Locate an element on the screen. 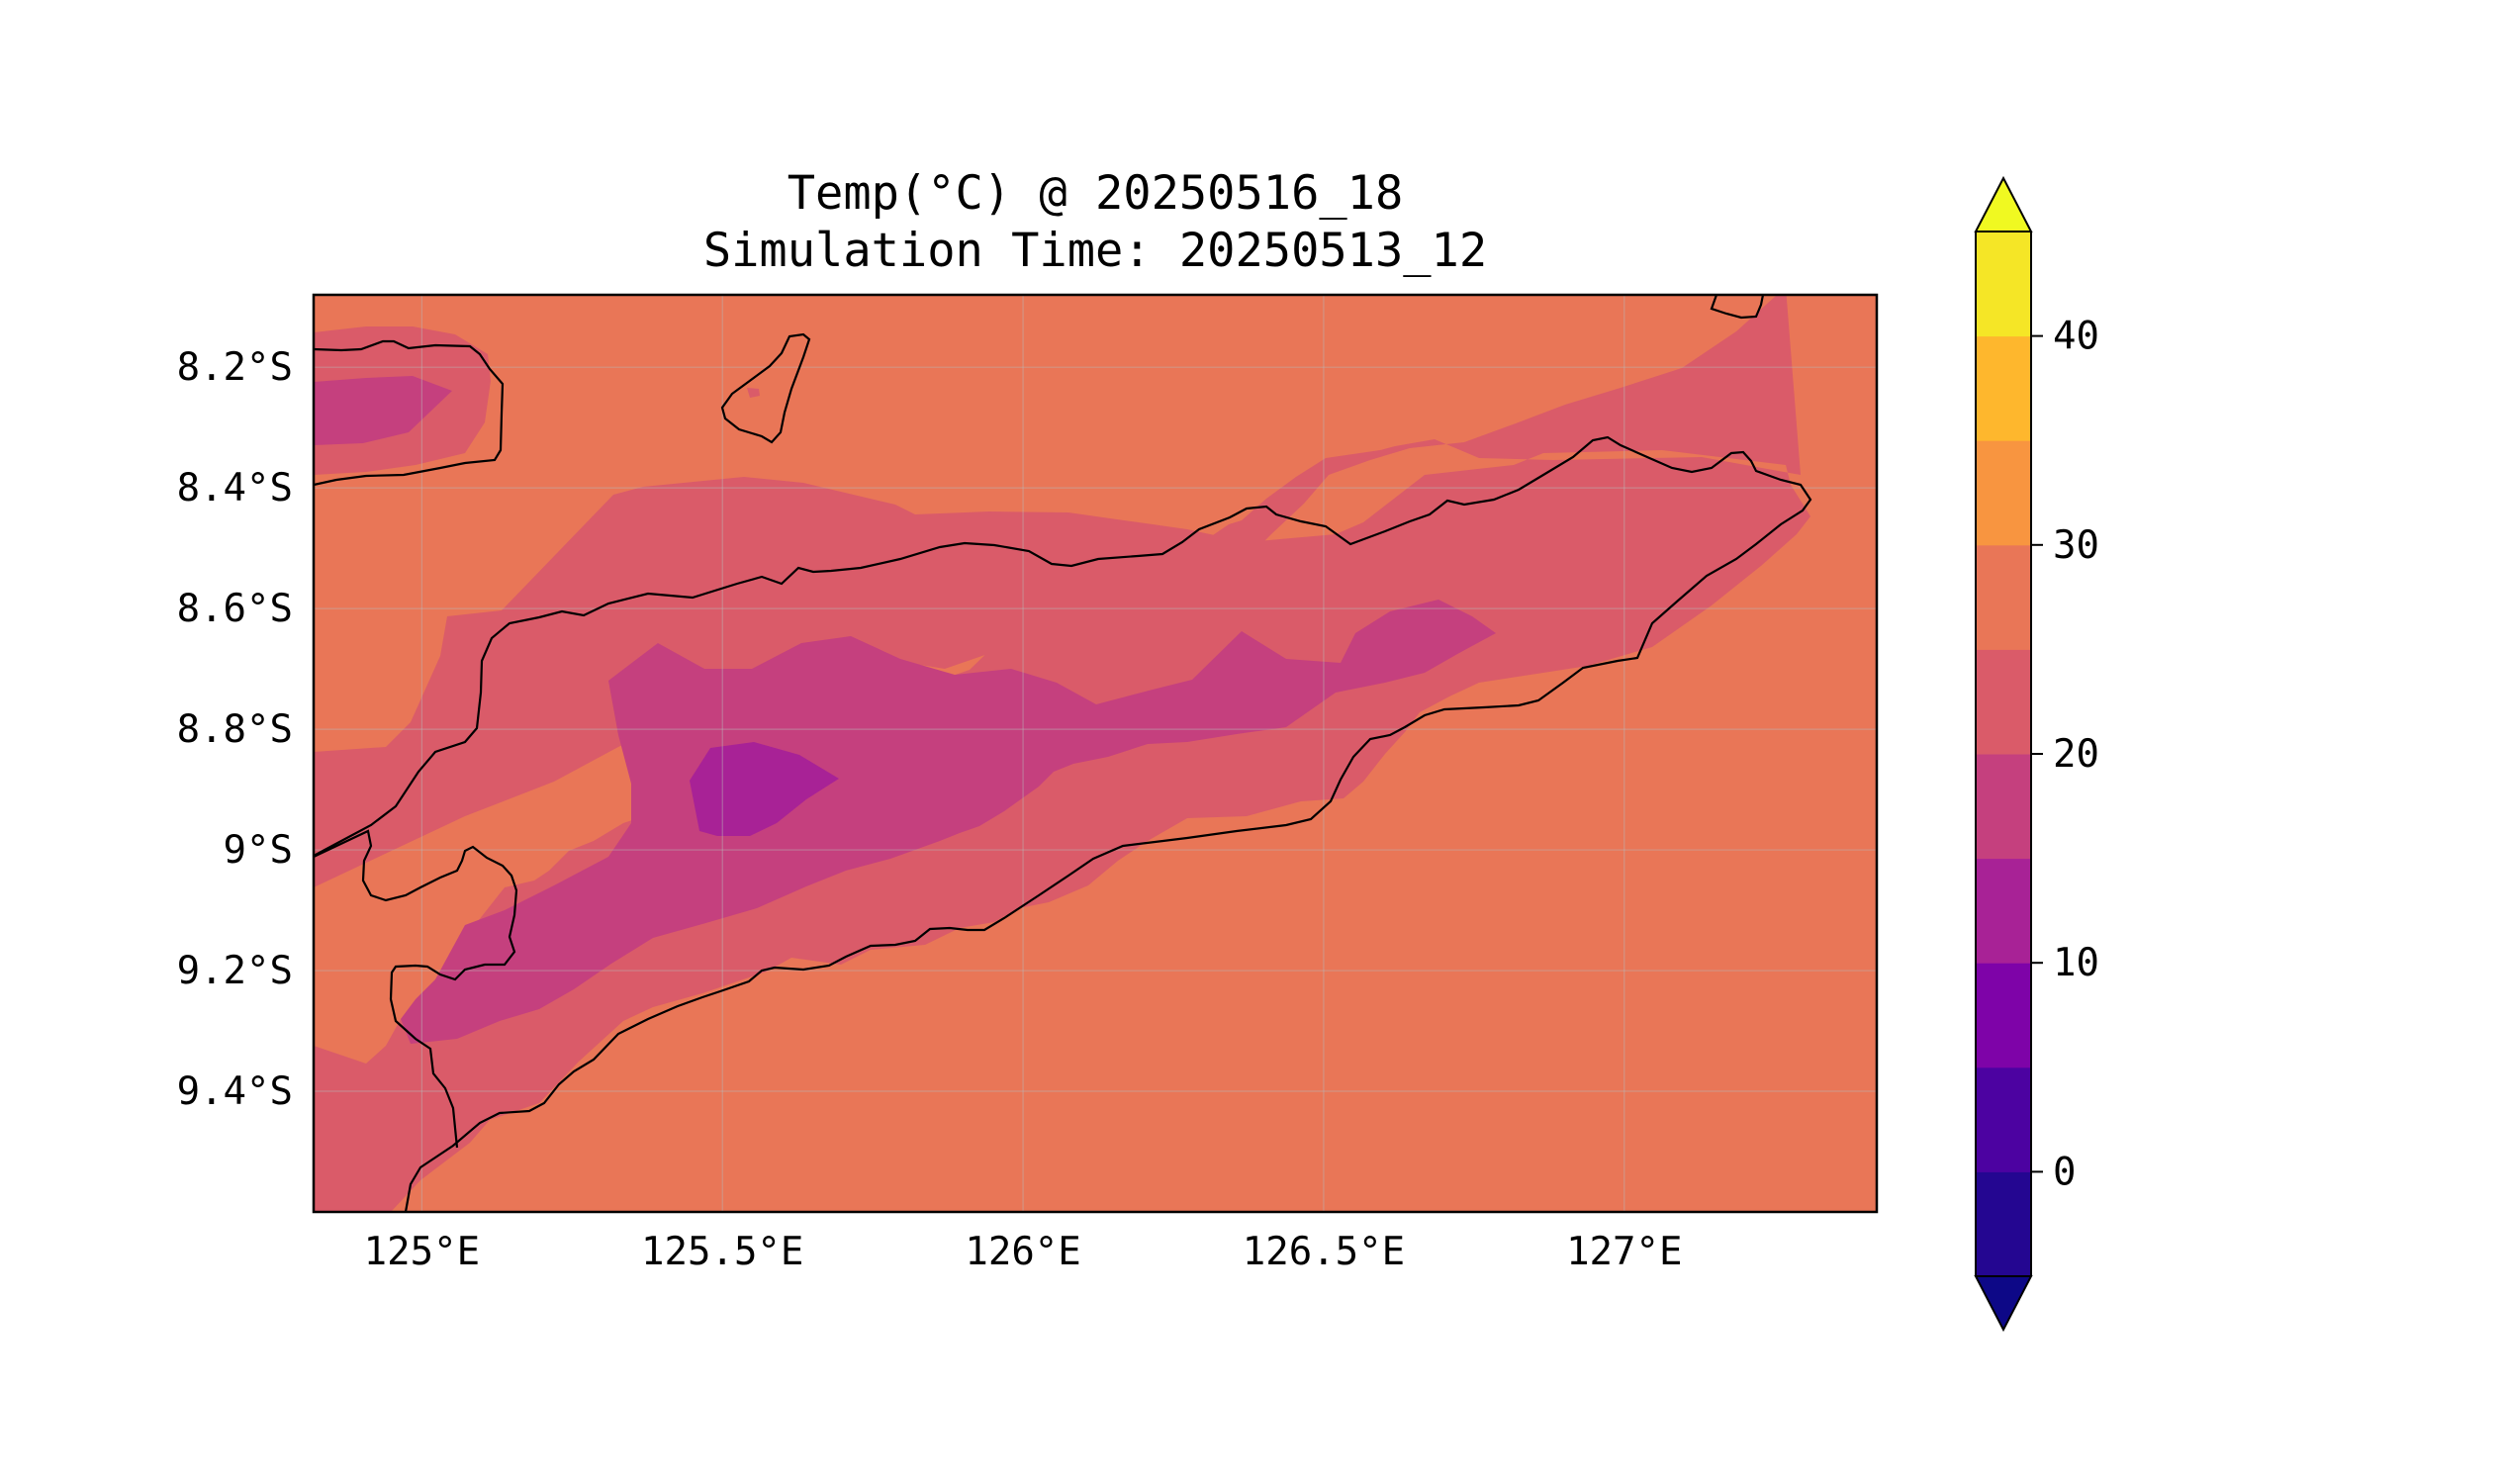 This screenshot has width=2504, height=1484. latitude-axis: 8.2°S 8.4°S 8.6°S 8.8°S 9°S 9.2°S 9.4°S is located at coordinates (235, 729).